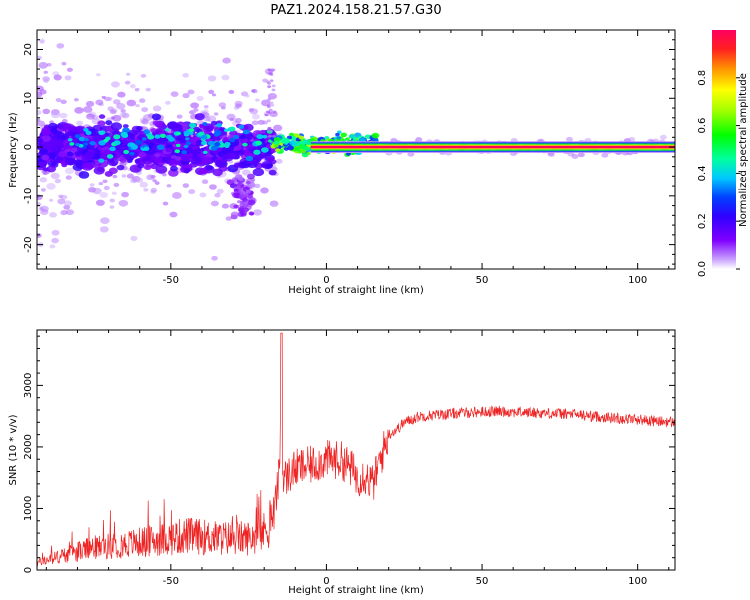 This screenshot has width=750, height=600. What do you see at coordinates (702, 126) in the screenshot?
I see `colorbar-tick-label: 0.6` at bounding box center [702, 126].